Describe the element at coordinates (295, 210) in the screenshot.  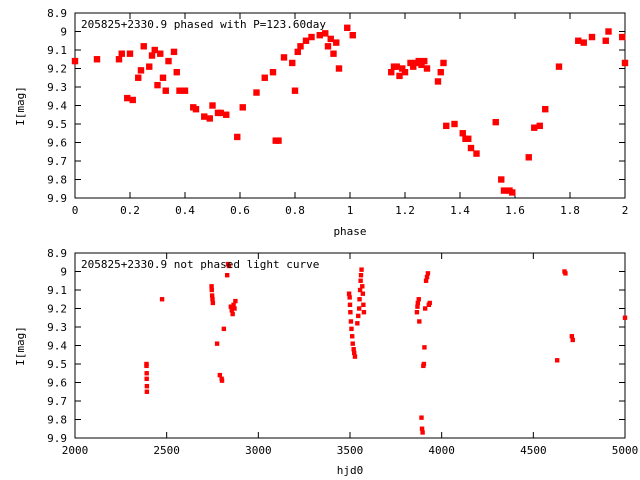
I see `x-tick-label: 0.8` at that location.